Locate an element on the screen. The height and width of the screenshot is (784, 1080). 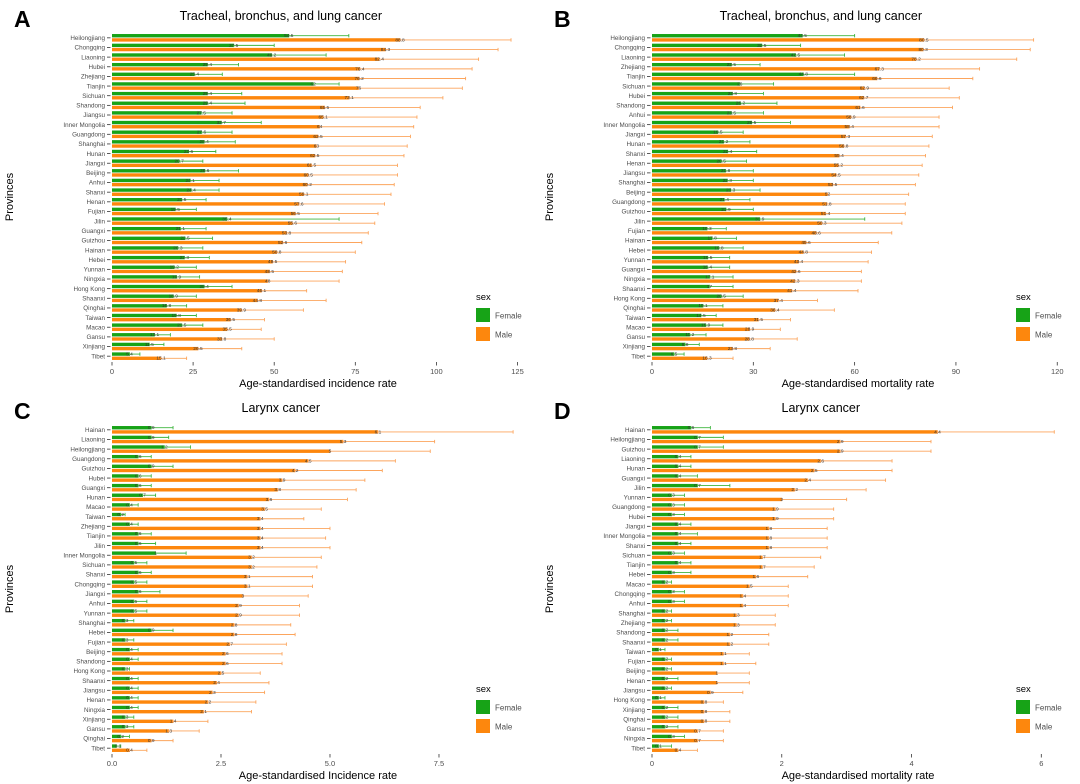
value-label-female: 54.5 is located at coordinates (289, 36).